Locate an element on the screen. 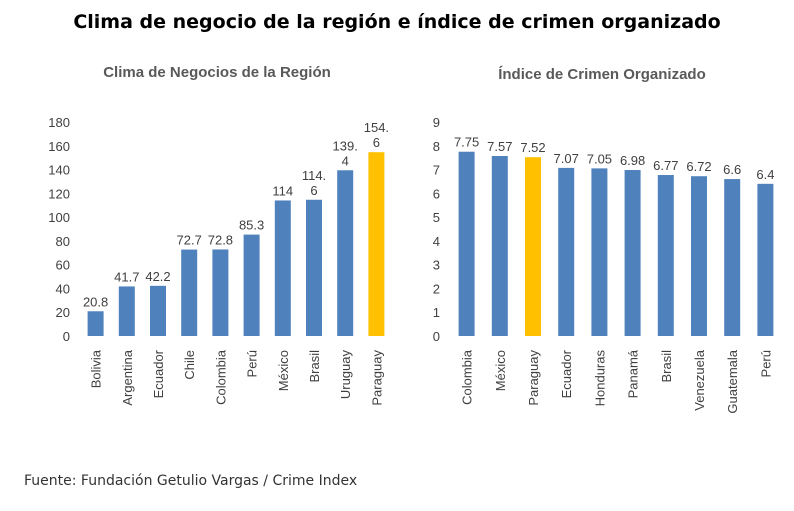 The width and height of the screenshot is (794, 511). data-label-crime: 6.77 is located at coordinates (665, 165).